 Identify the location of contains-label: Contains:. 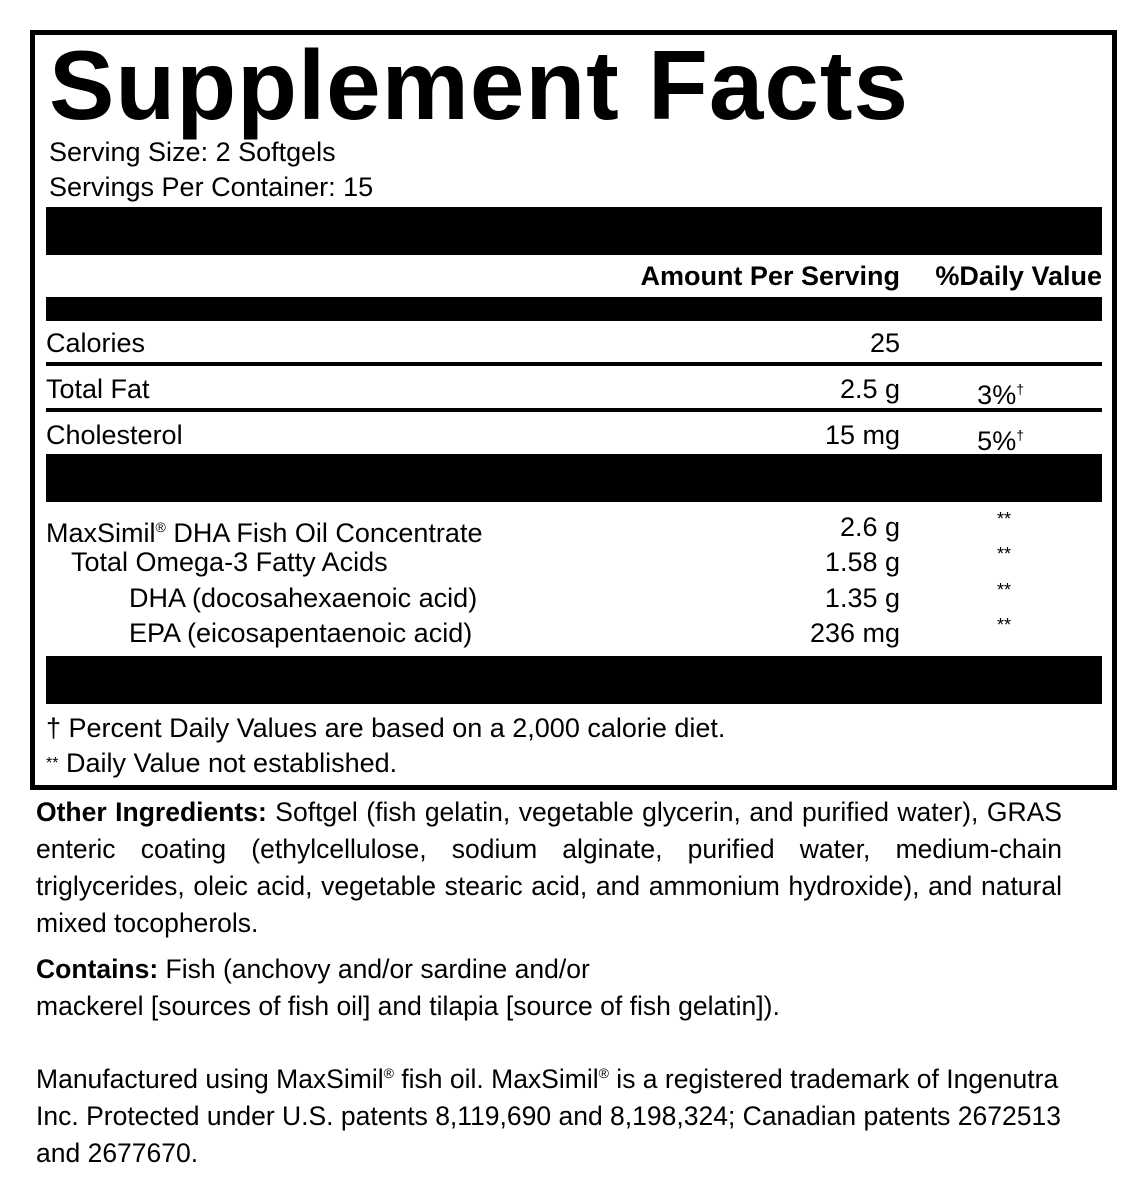
(97, 969).